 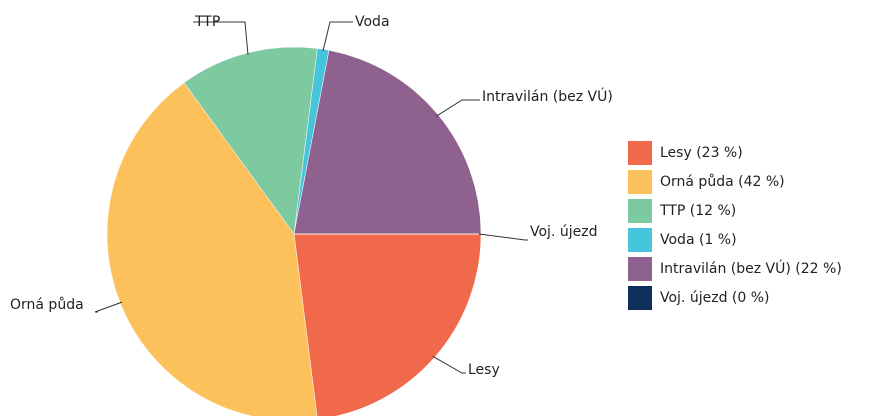 I want to click on legend-label: Lesy (23 %), so click(x=701, y=153).